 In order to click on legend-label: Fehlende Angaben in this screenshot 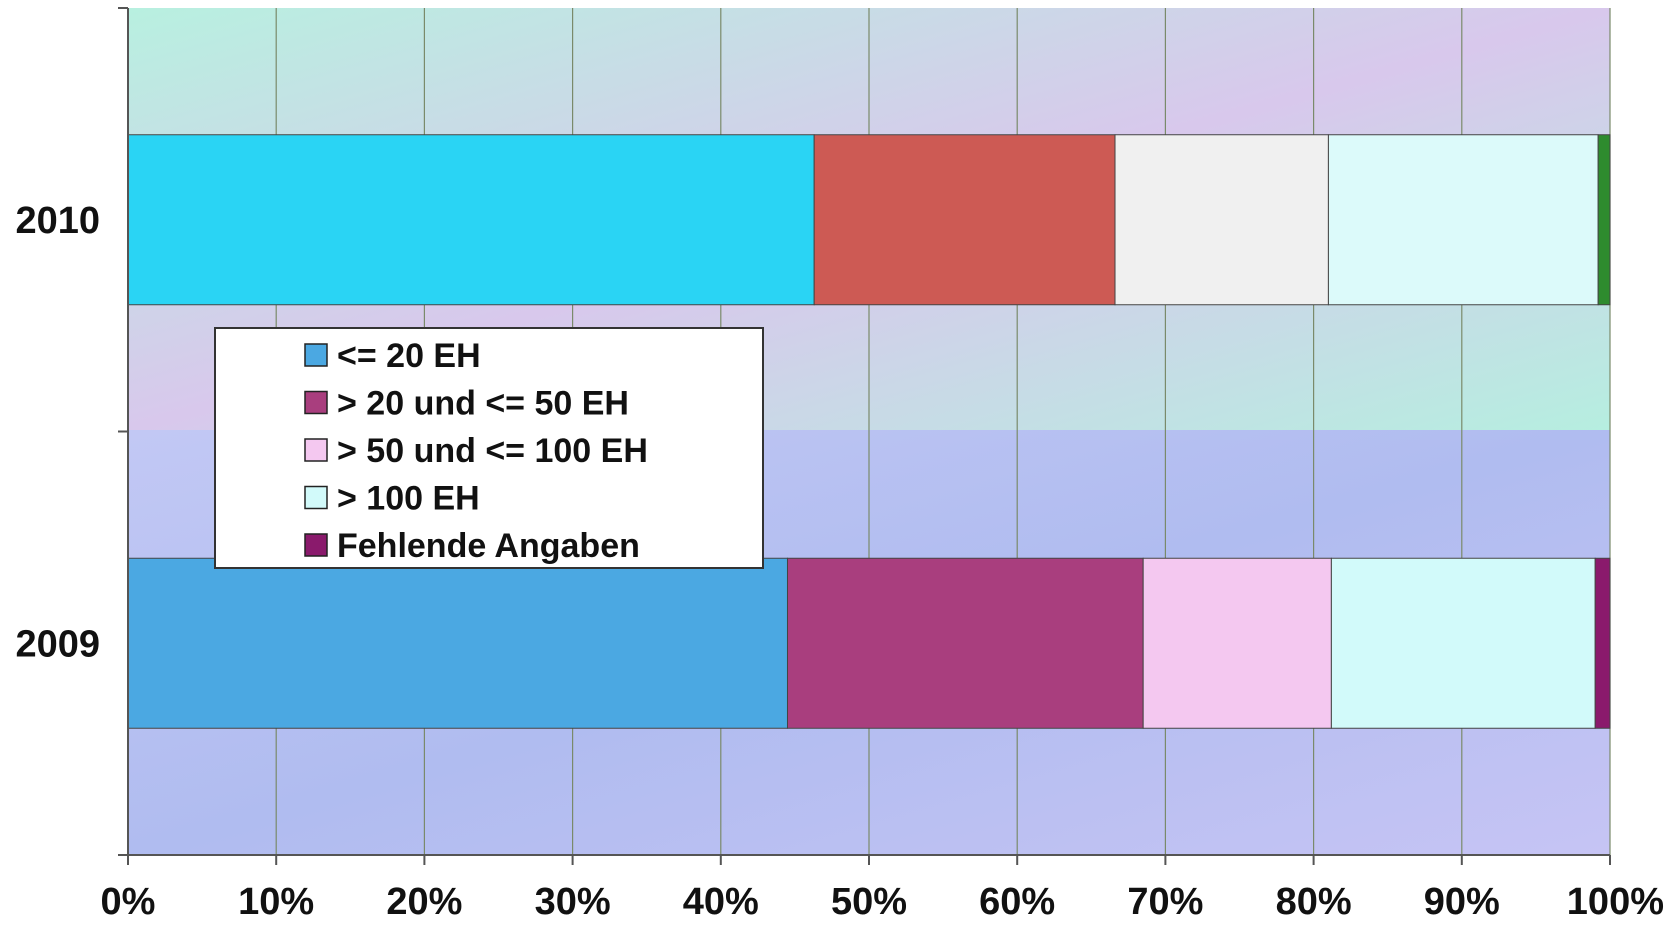, I will do `click(488, 546)`.